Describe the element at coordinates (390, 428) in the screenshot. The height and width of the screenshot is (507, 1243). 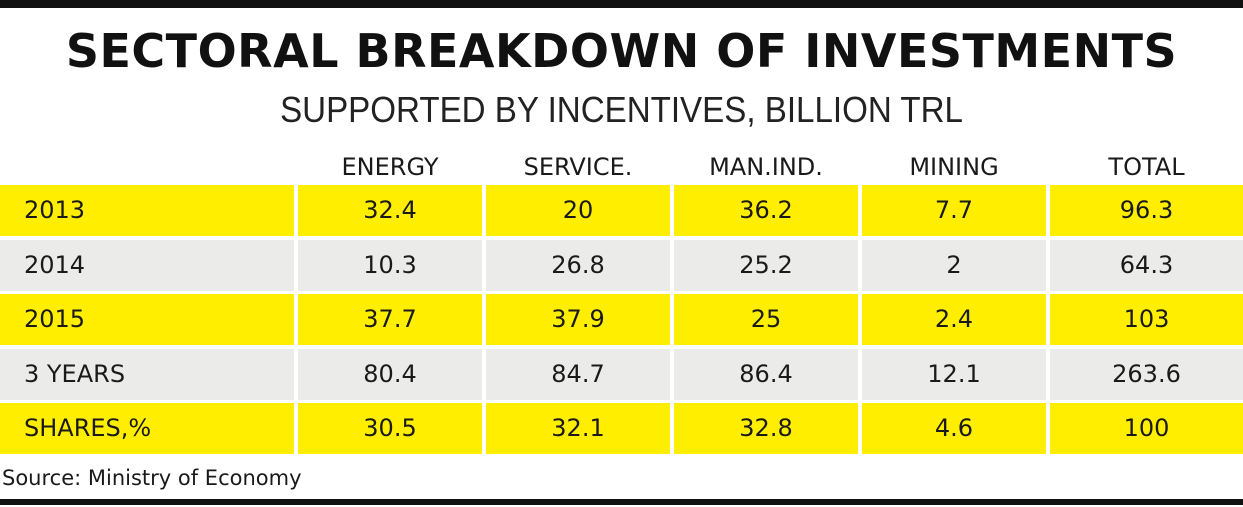
I see `table-cell: 30.5` at that location.